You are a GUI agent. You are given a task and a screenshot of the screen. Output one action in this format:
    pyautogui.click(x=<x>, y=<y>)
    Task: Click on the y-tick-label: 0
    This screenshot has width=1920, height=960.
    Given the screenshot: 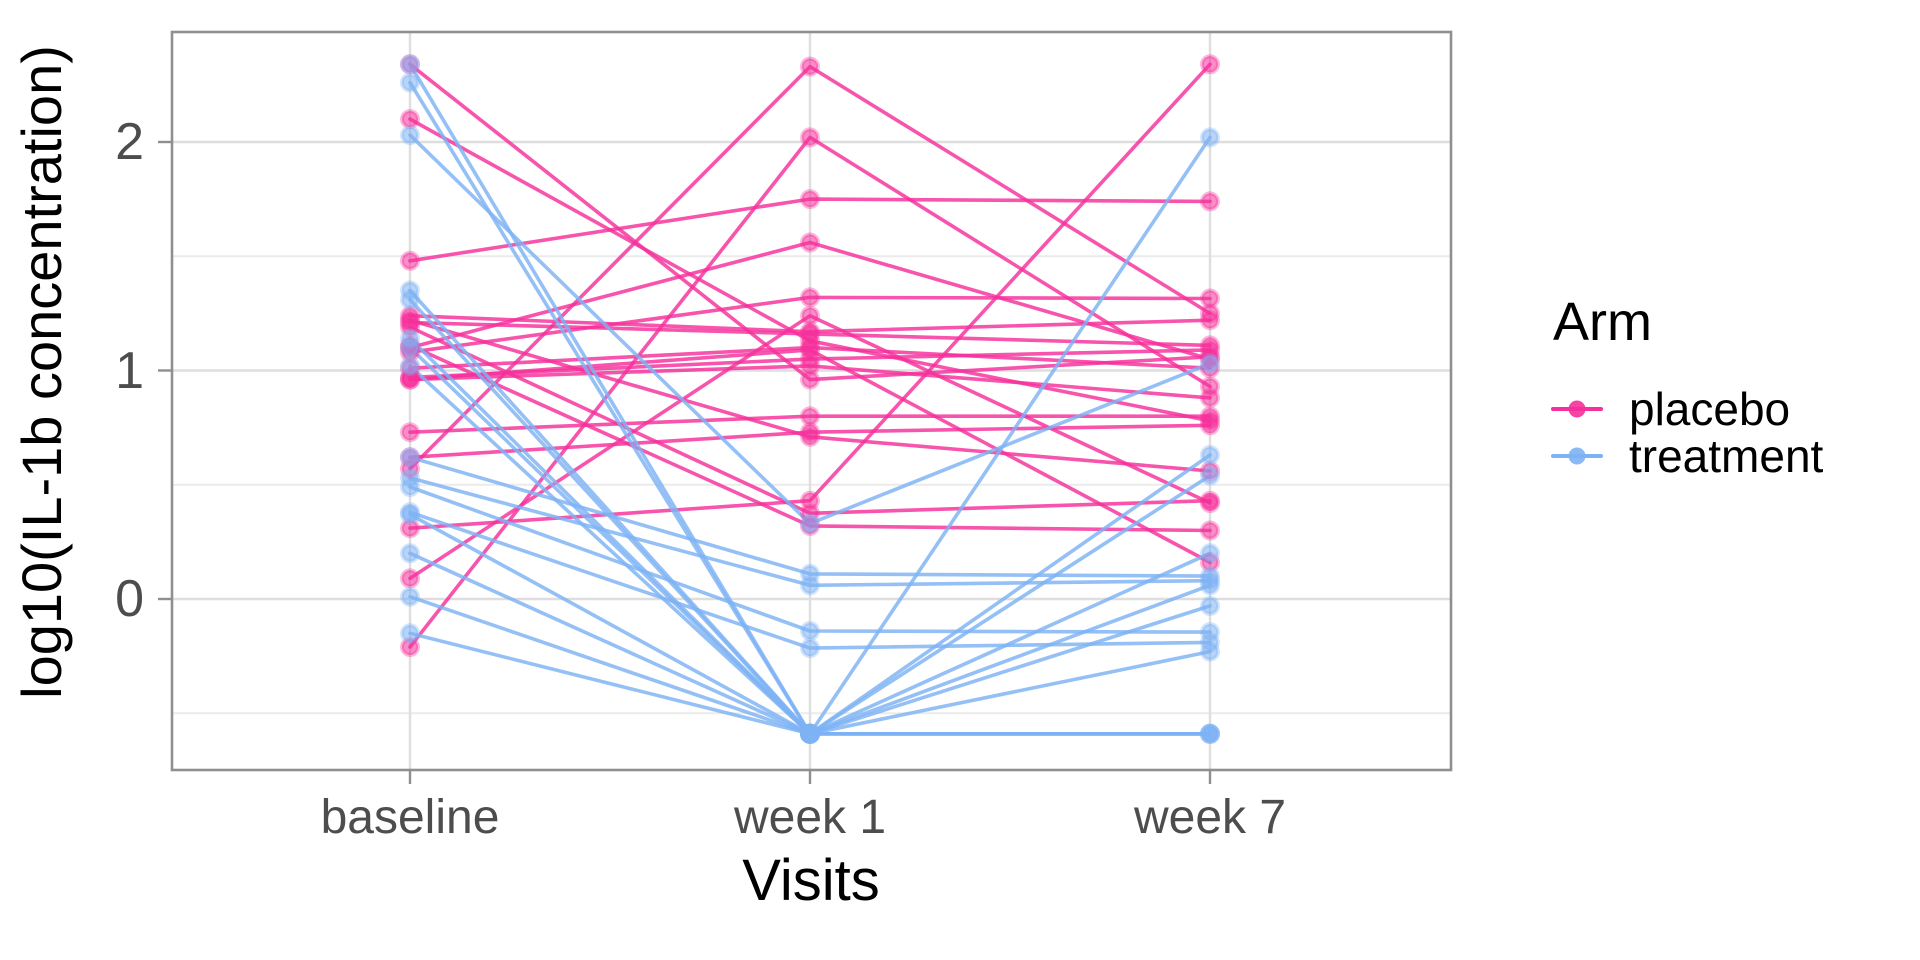 What is the action you would take?
    pyautogui.click(x=129, y=599)
    